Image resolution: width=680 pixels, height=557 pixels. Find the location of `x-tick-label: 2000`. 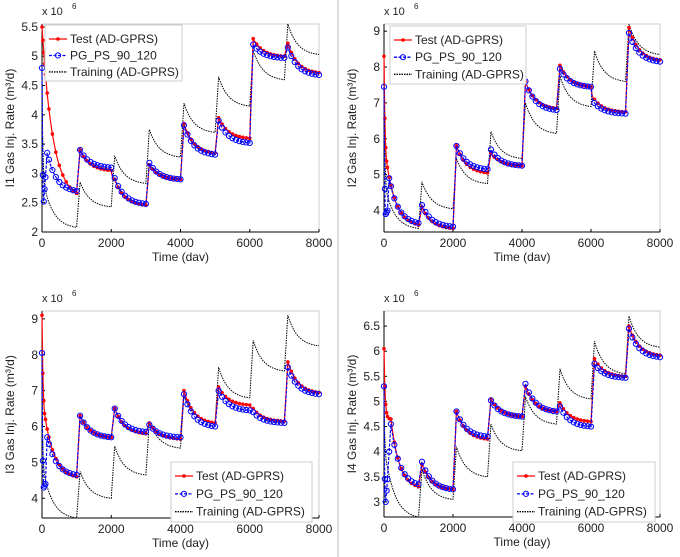

x-tick-label: 2000 is located at coordinates (453, 243).